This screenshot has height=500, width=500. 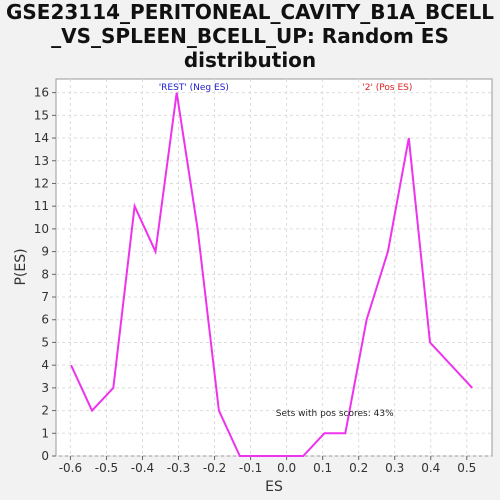 What do you see at coordinates (45, 388) in the screenshot?
I see `y-tick-label: 3` at bounding box center [45, 388].